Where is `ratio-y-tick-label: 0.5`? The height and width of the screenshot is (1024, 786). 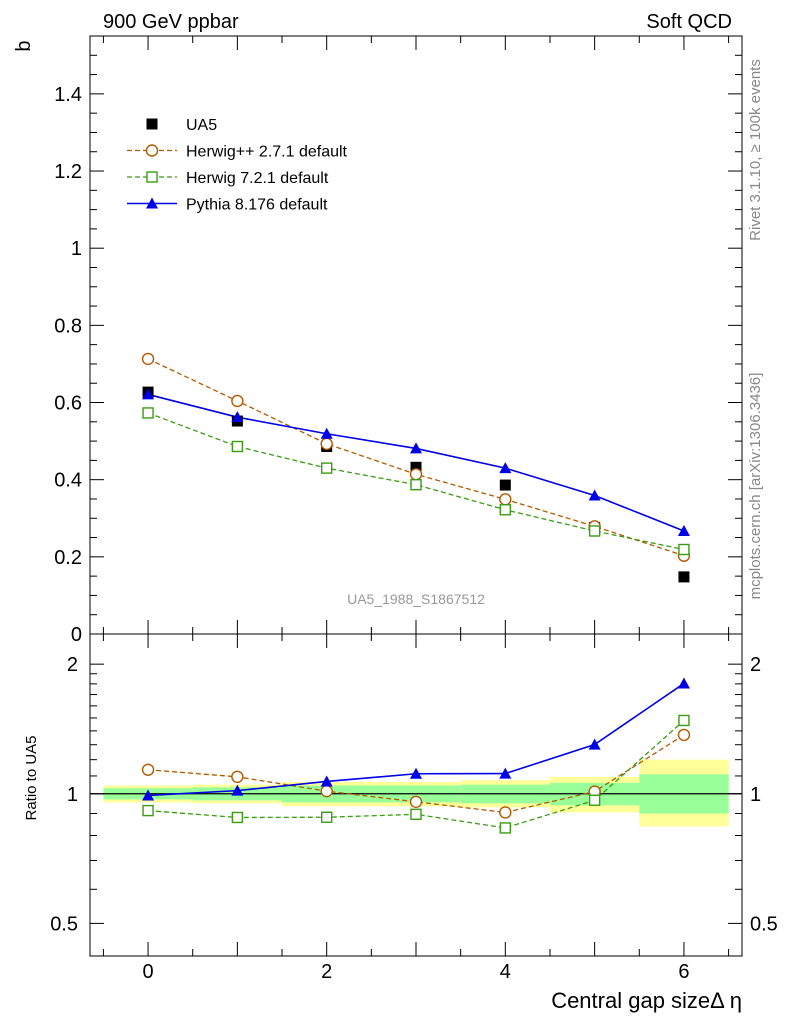 ratio-y-tick-label: 0.5 is located at coordinates (64, 924).